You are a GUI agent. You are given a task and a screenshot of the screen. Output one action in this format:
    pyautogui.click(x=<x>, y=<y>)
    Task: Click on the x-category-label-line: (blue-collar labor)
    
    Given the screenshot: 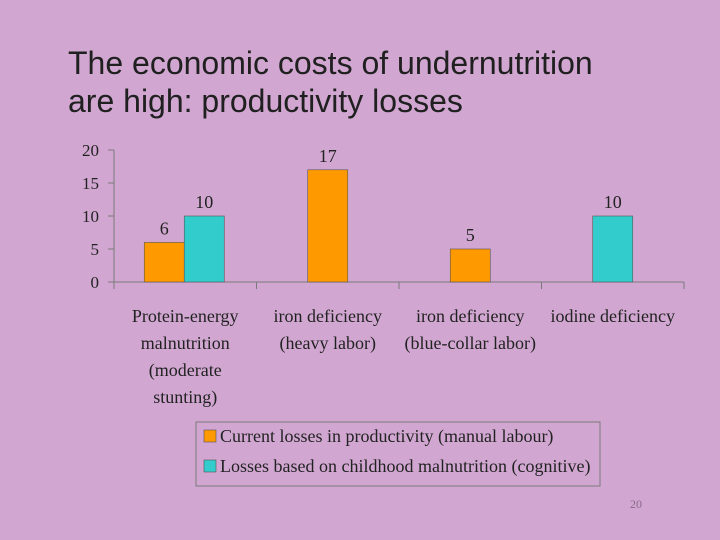 What is the action you would take?
    pyautogui.click(x=470, y=343)
    